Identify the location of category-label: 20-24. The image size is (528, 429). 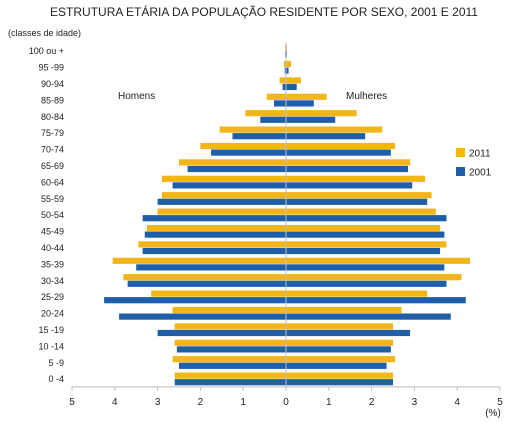
(52, 314).